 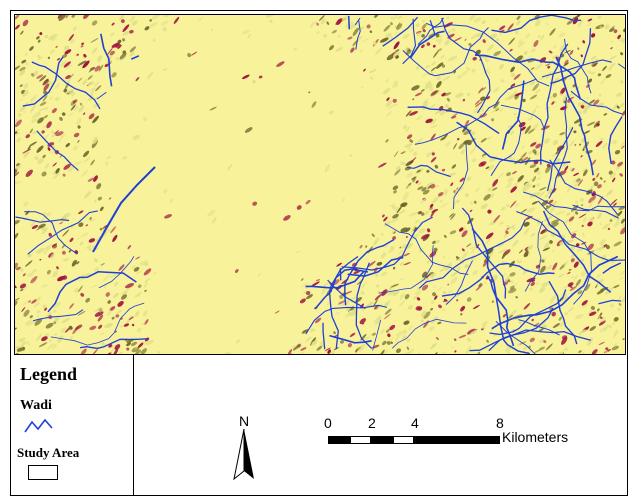 What do you see at coordinates (415, 423) in the screenshot?
I see `scale-tick-4: 4` at bounding box center [415, 423].